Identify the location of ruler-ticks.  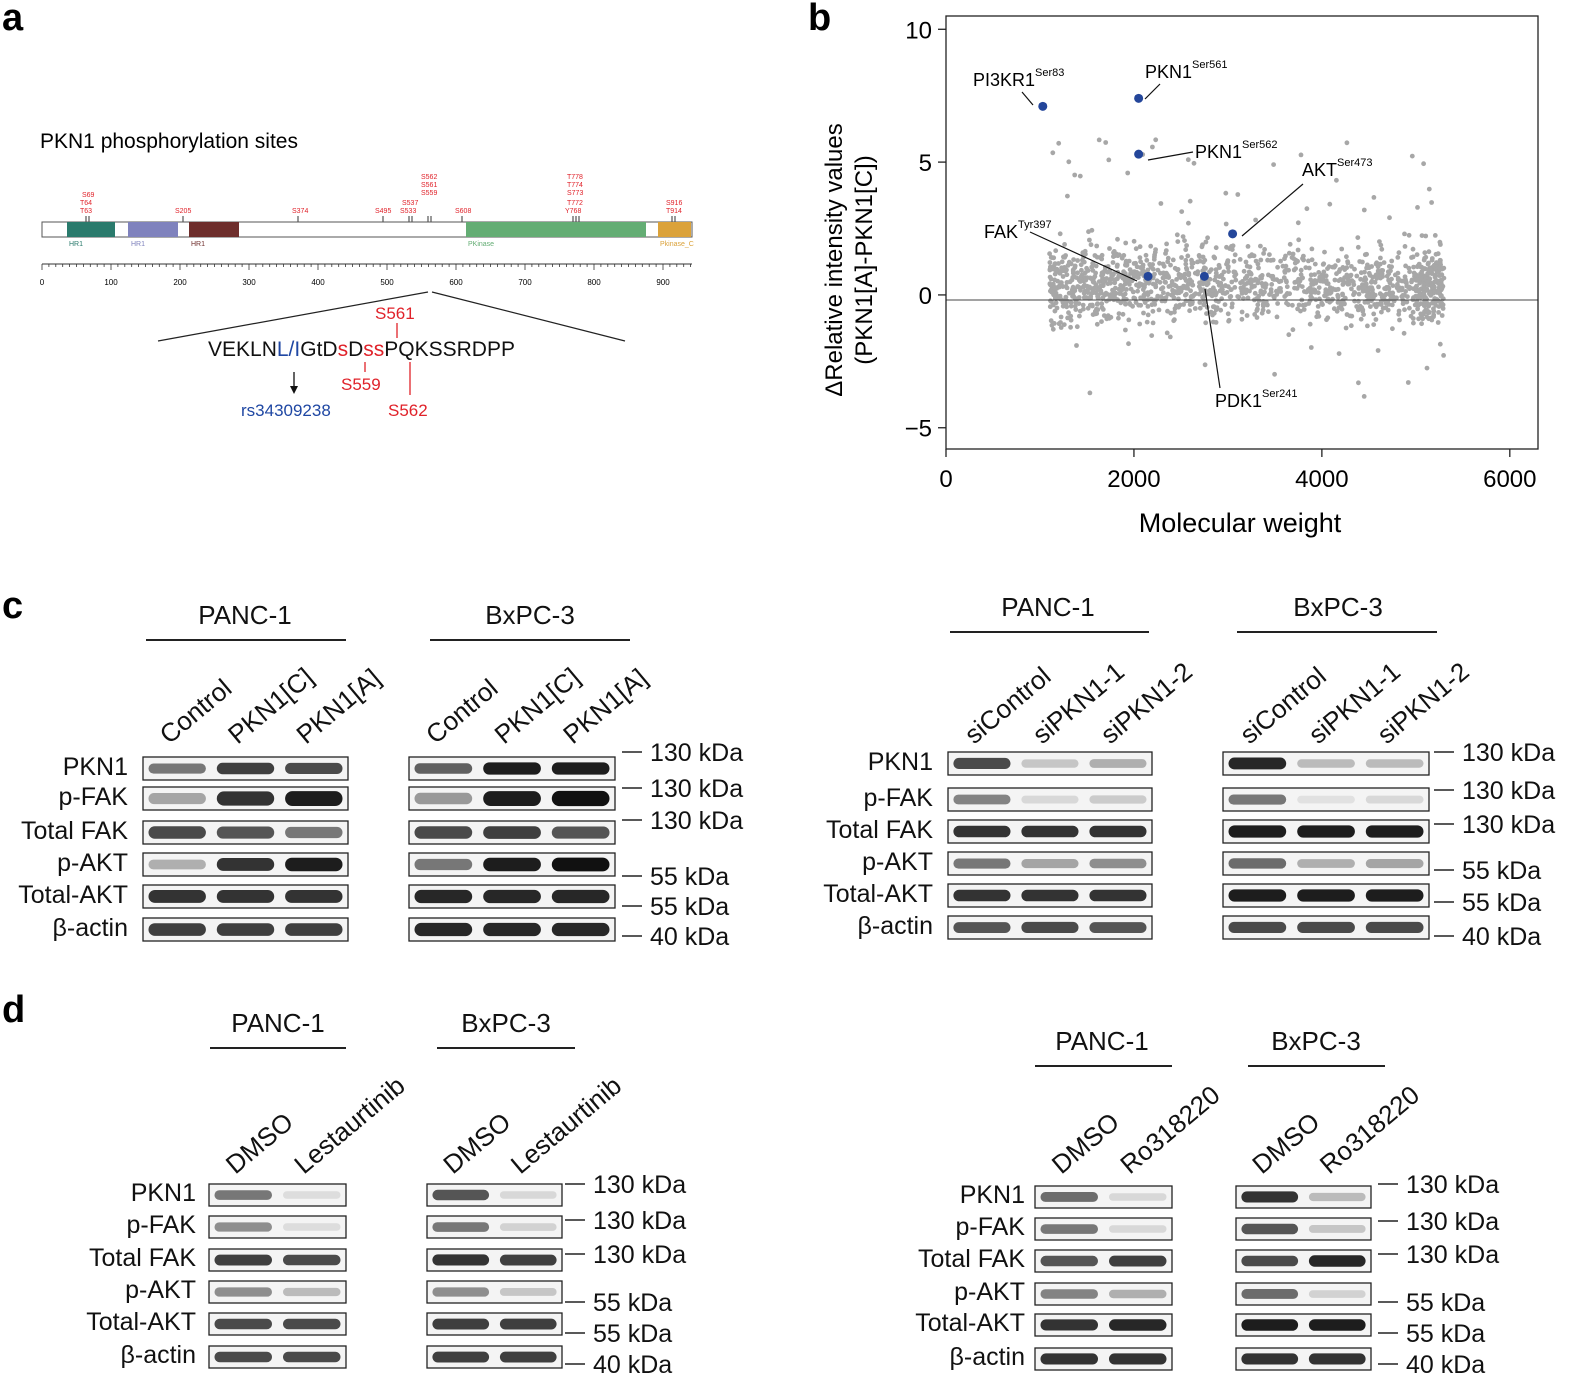
(366, 267).